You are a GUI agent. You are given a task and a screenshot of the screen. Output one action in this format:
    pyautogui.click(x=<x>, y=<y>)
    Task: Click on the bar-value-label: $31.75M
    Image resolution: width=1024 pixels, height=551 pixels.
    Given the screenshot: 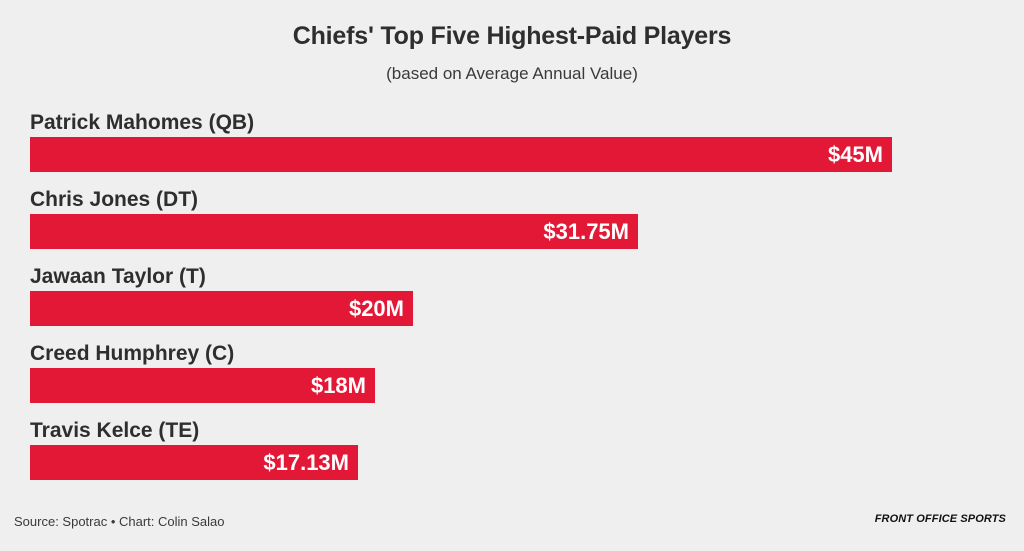 What is the action you would take?
    pyautogui.click(x=586, y=231)
    